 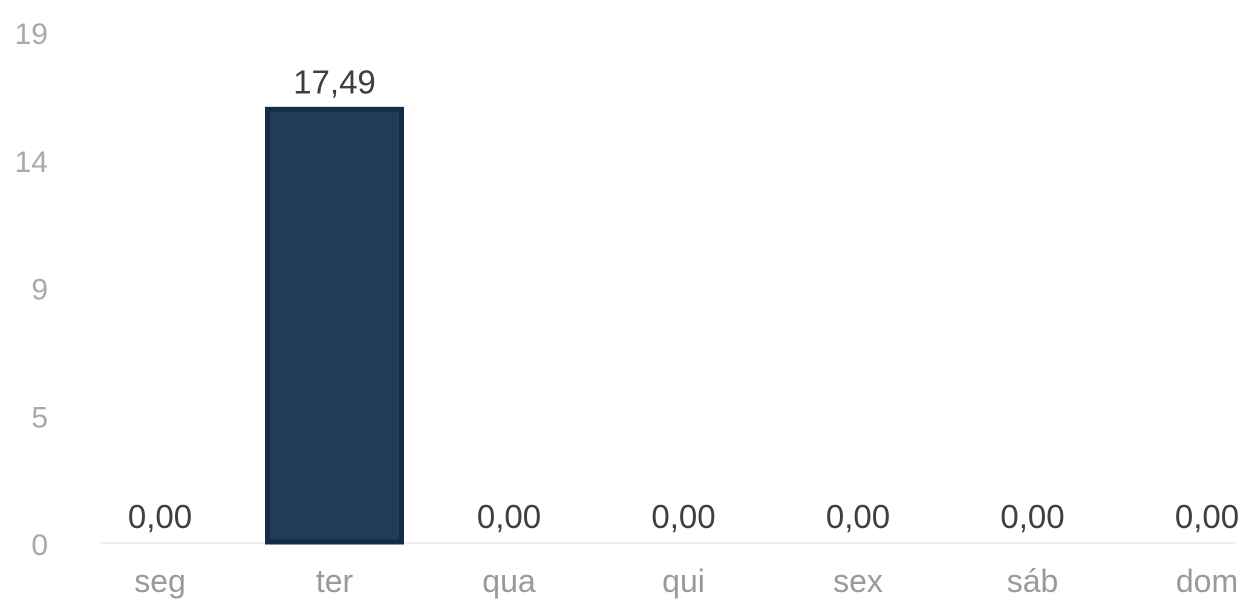 I want to click on x-tick-label-qui: qui, so click(x=683, y=581).